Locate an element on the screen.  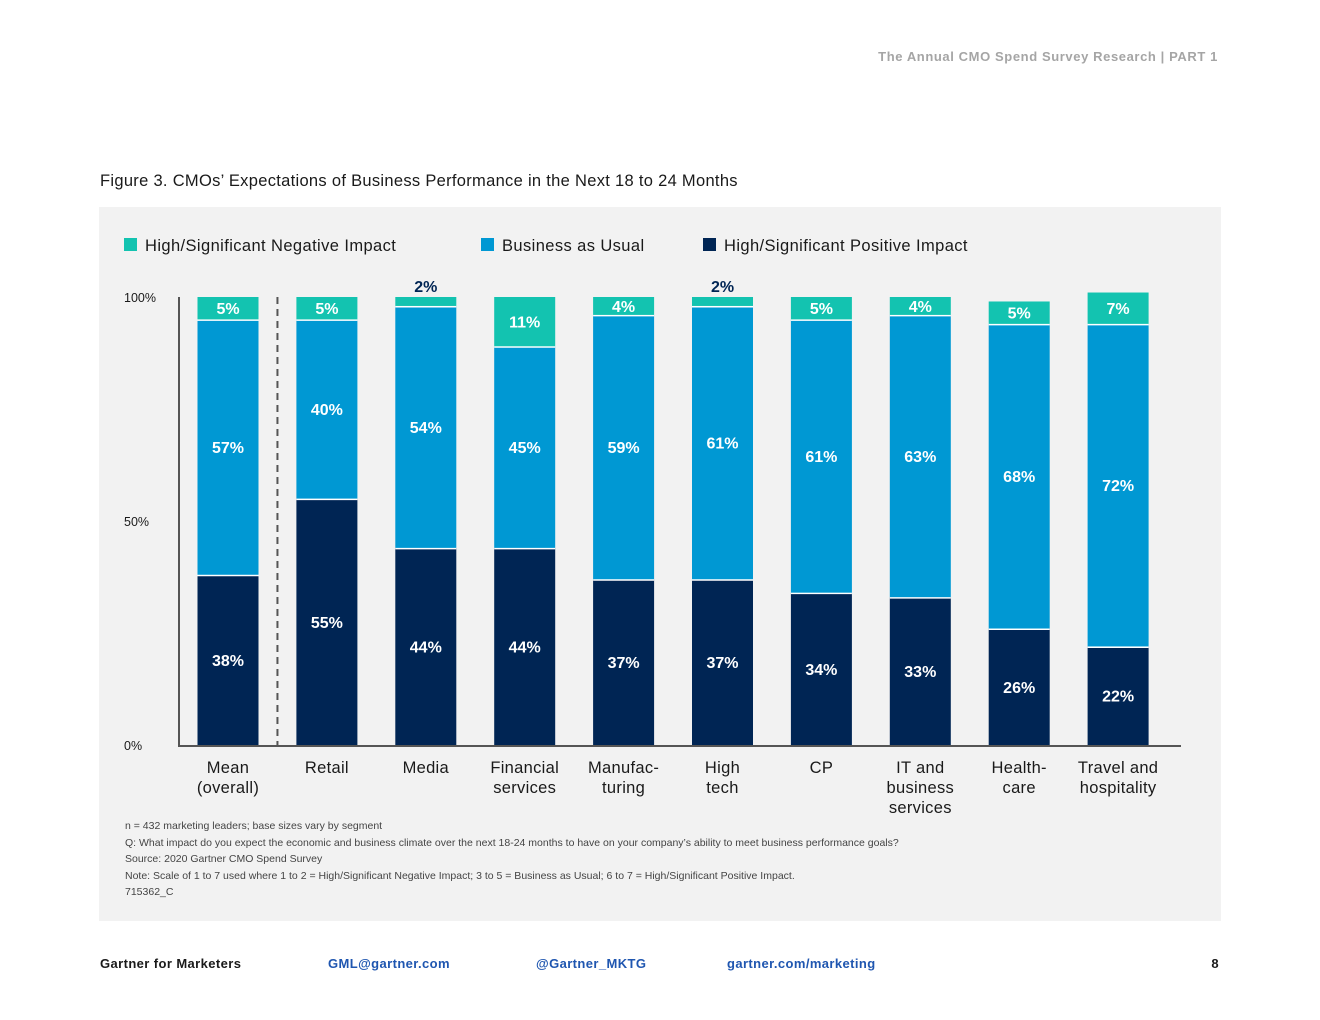
footer-email-link: GML@gartner.com is located at coordinates (389, 963).